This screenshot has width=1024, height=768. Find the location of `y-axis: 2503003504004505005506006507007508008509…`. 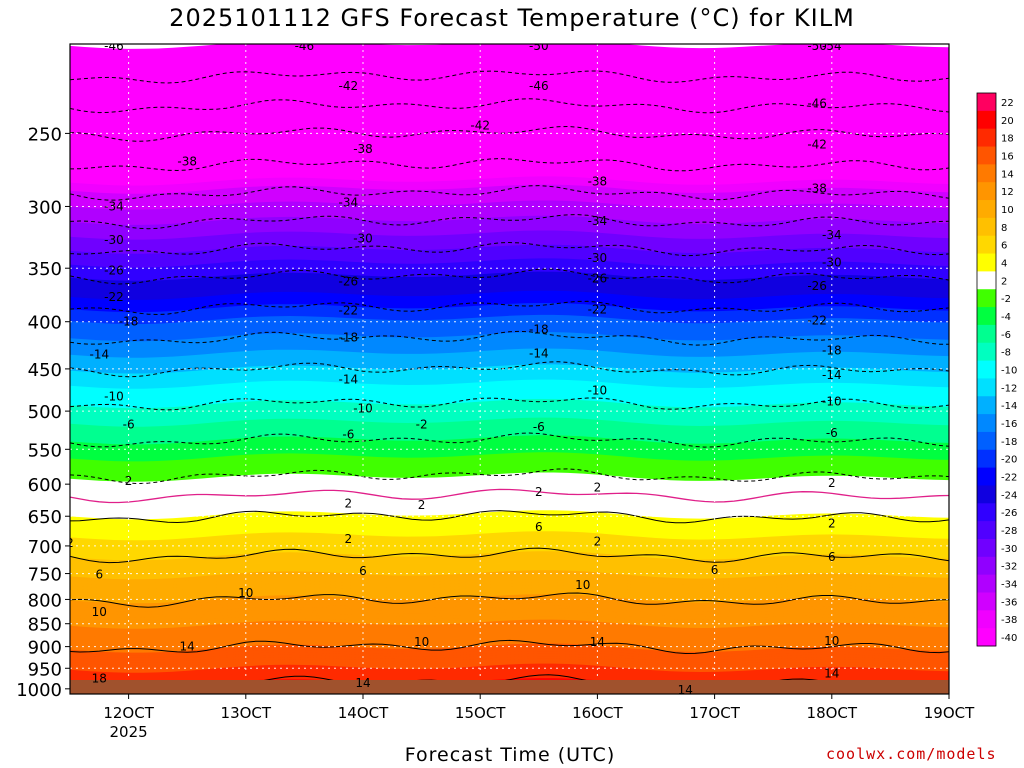

y-axis: 2503003504004505005506006507007508008509… is located at coordinates (43, 412).